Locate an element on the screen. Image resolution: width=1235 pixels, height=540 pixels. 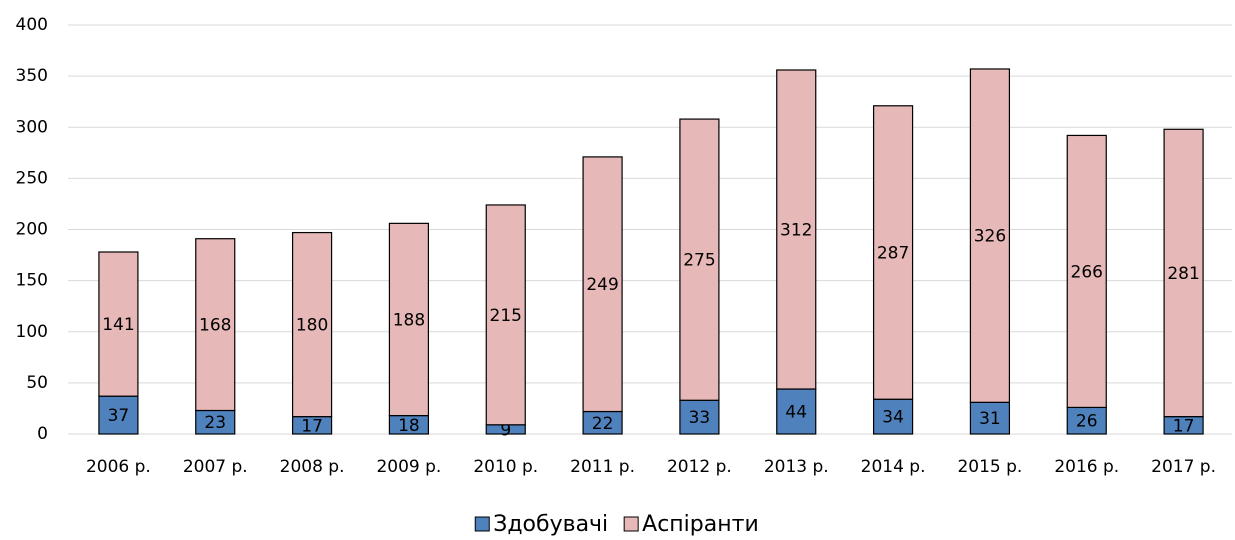
data-label: 287 is located at coordinates (893, 254).